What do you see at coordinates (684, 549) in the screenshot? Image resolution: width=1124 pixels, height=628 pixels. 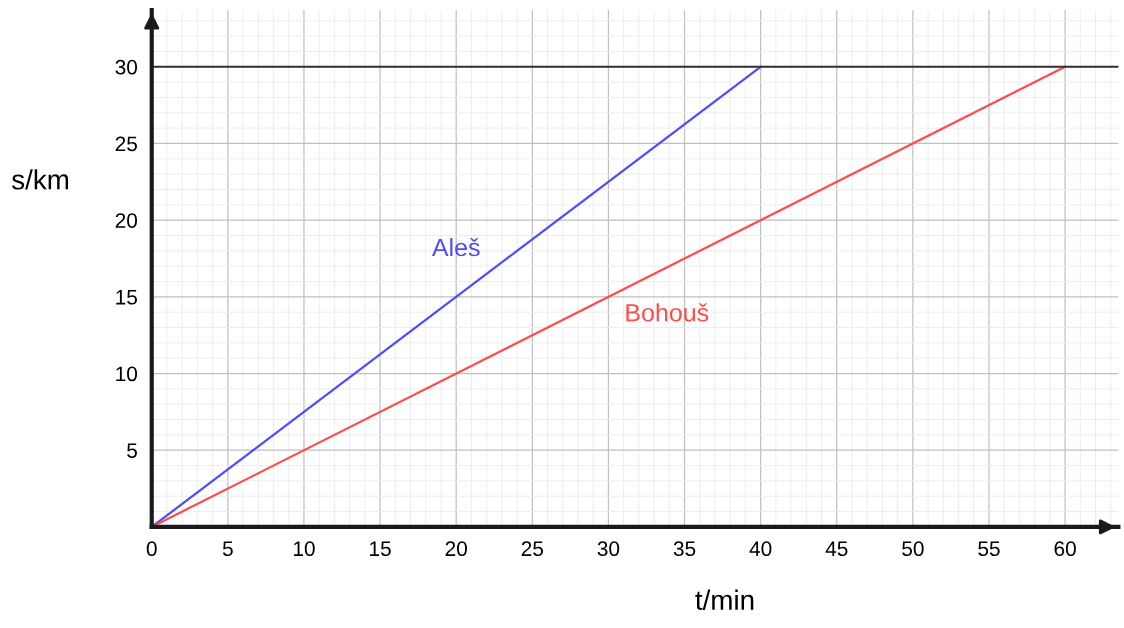 I see `x-tick-label: 35` at bounding box center [684, 549].